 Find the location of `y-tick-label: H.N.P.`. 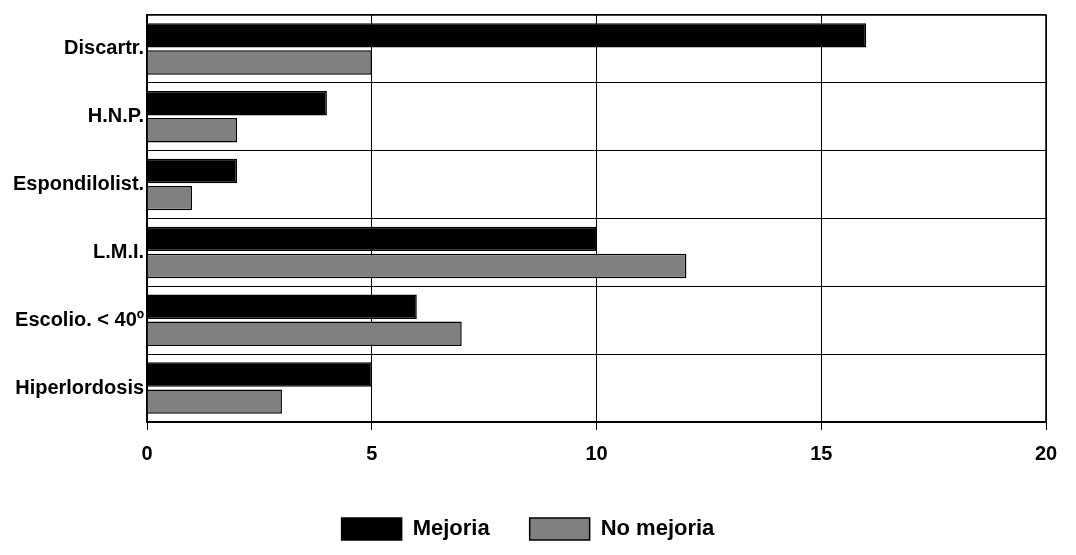

y-tick-label: H.N.P. is located at coordinates (116, 115).